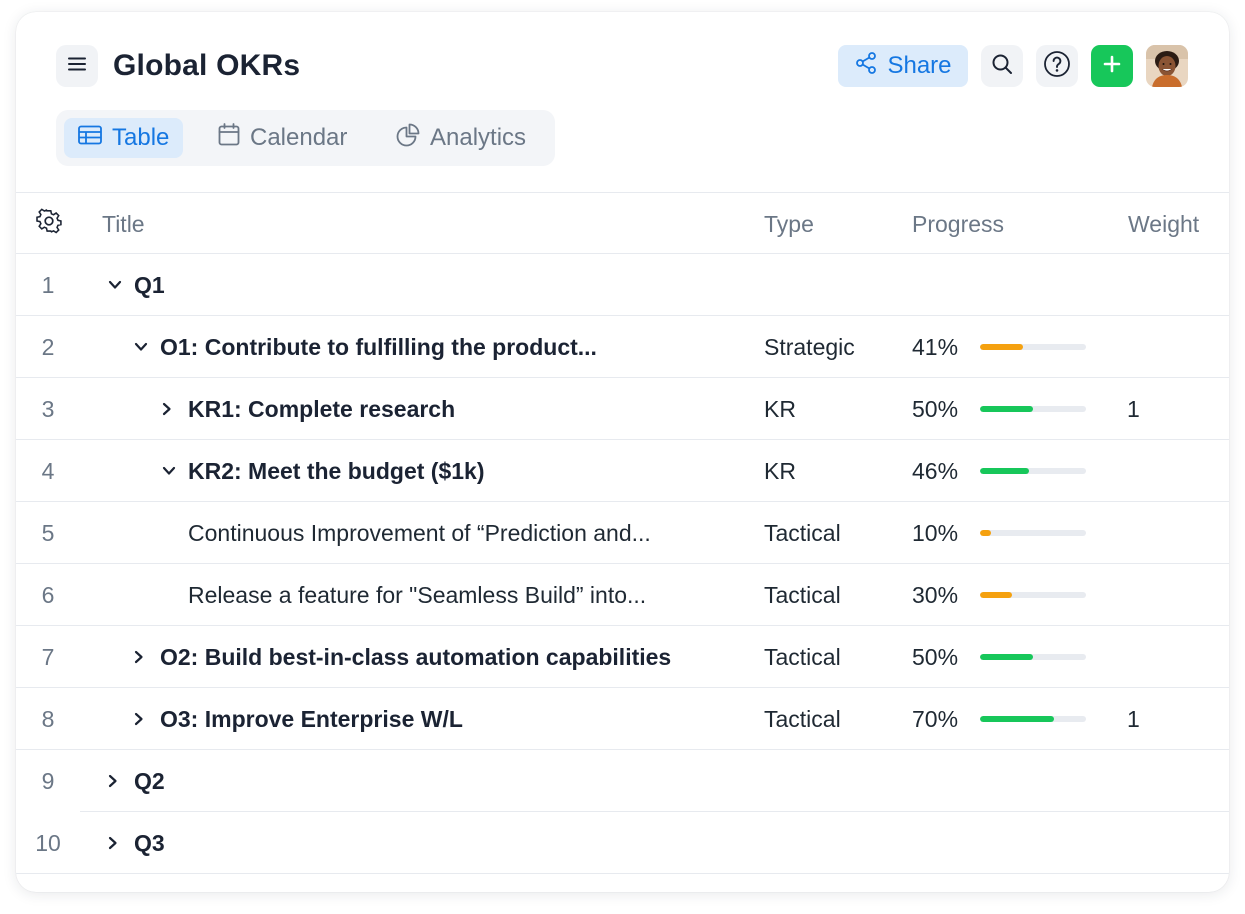 The height and width of the screenshot is (914, 1245). Describe the element at coordinates (311, 718) in the screenshot. I see `row-title: O3: Improve Enterprise W/L` at that location.